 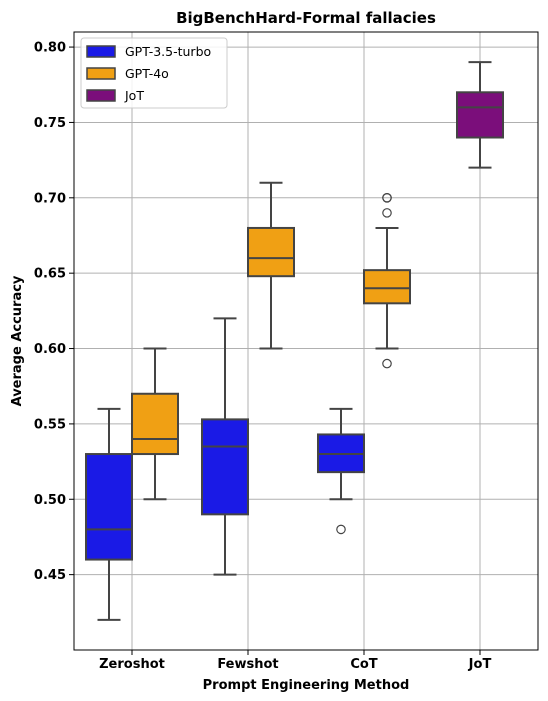 I want to click on x-axis-label: Prompt Engineering Method, so click(x=306, y=685).